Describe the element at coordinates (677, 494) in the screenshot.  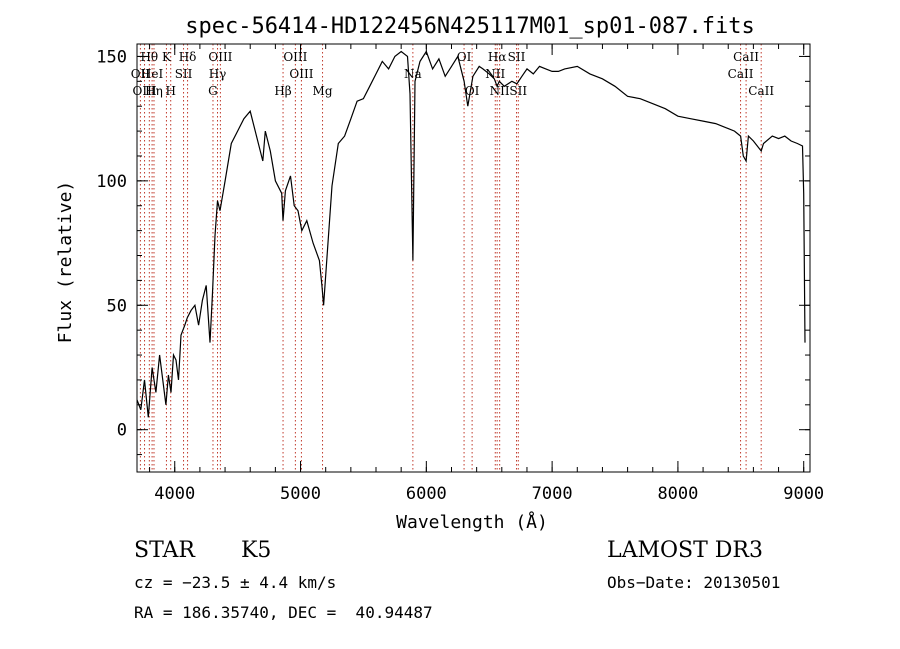
I see `x-tick-label: 8000` at that location.